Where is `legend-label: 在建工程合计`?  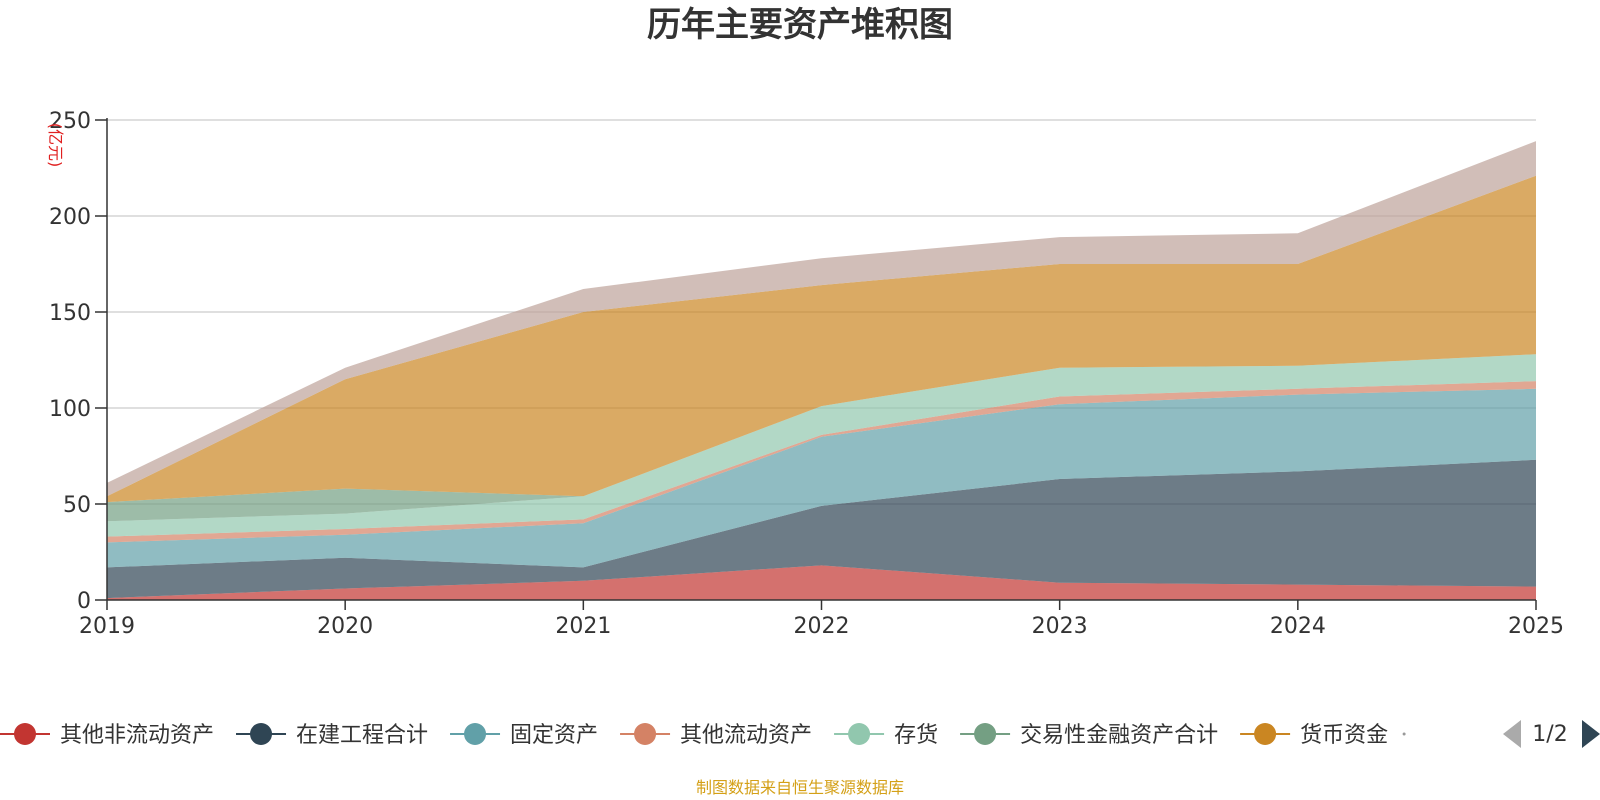
legend-label: 在建工程合计 is located at coordinates (362, 735).